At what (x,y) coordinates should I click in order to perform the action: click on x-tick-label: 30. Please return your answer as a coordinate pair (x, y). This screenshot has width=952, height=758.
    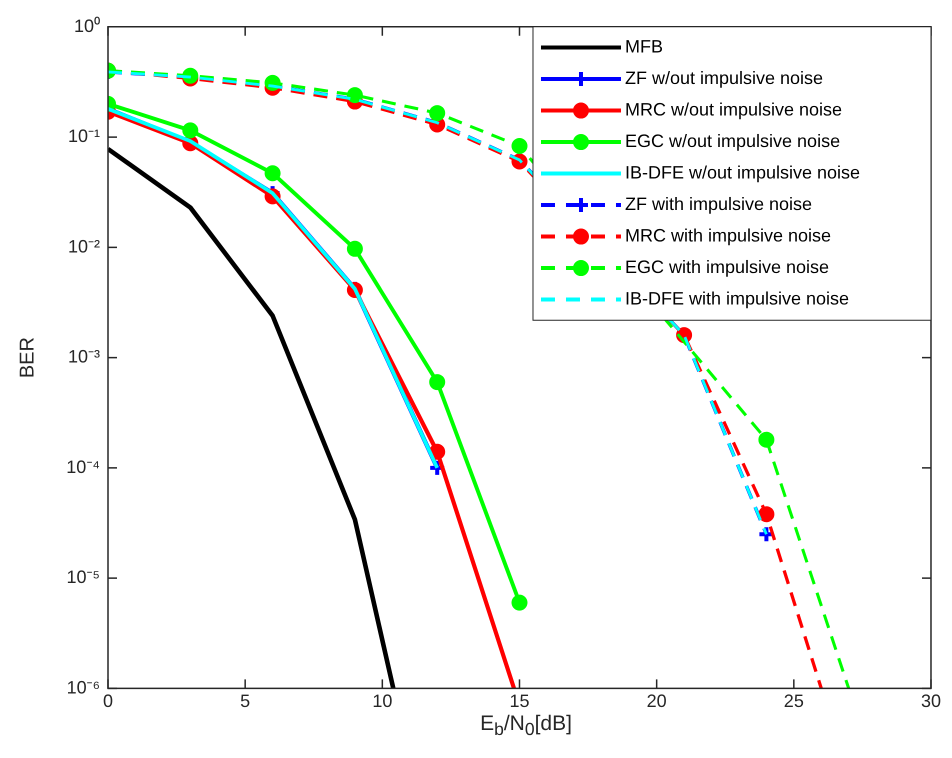
    Looking at the image, I should click on (931, 701).